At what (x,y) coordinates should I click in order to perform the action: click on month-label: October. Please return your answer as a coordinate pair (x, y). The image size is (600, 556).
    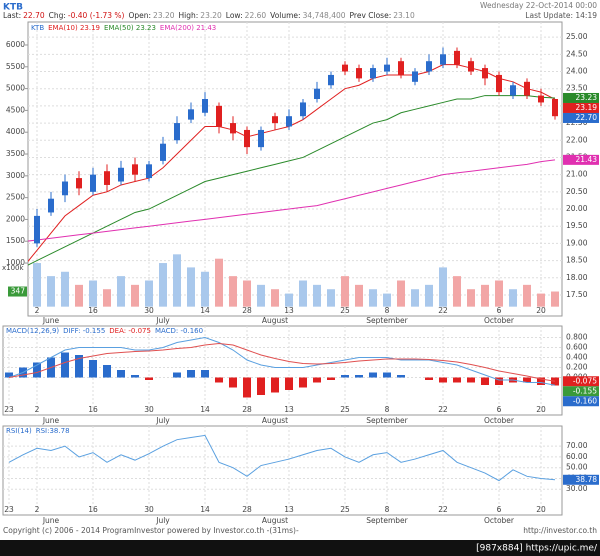
    Looking at the image, I should click on (499, 320).